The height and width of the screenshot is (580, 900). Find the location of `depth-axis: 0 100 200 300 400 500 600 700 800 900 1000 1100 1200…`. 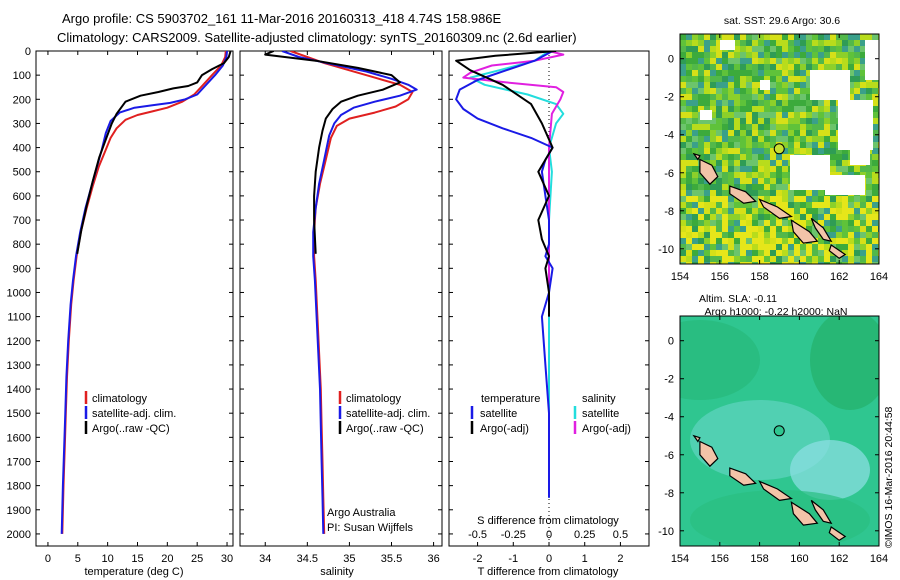

depth-axis: 0 100 200 300 400 500 600 700 800 900 1000 1100 1200… is located at coordinates (19, 293).